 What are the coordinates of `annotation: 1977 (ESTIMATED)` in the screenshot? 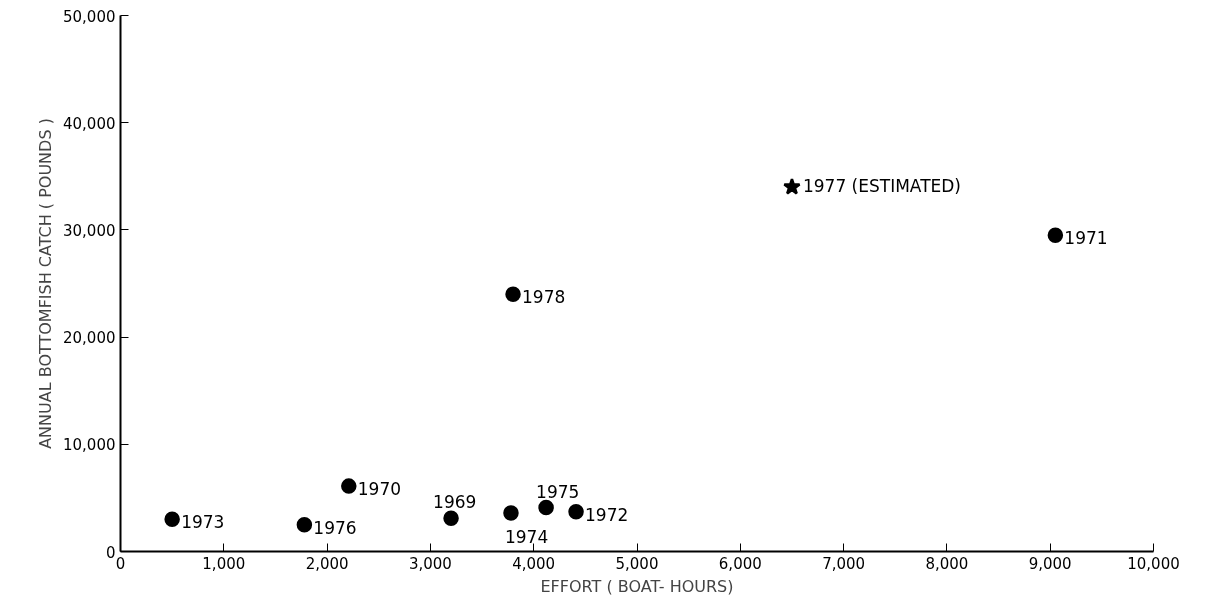 It's located at (882, 186).